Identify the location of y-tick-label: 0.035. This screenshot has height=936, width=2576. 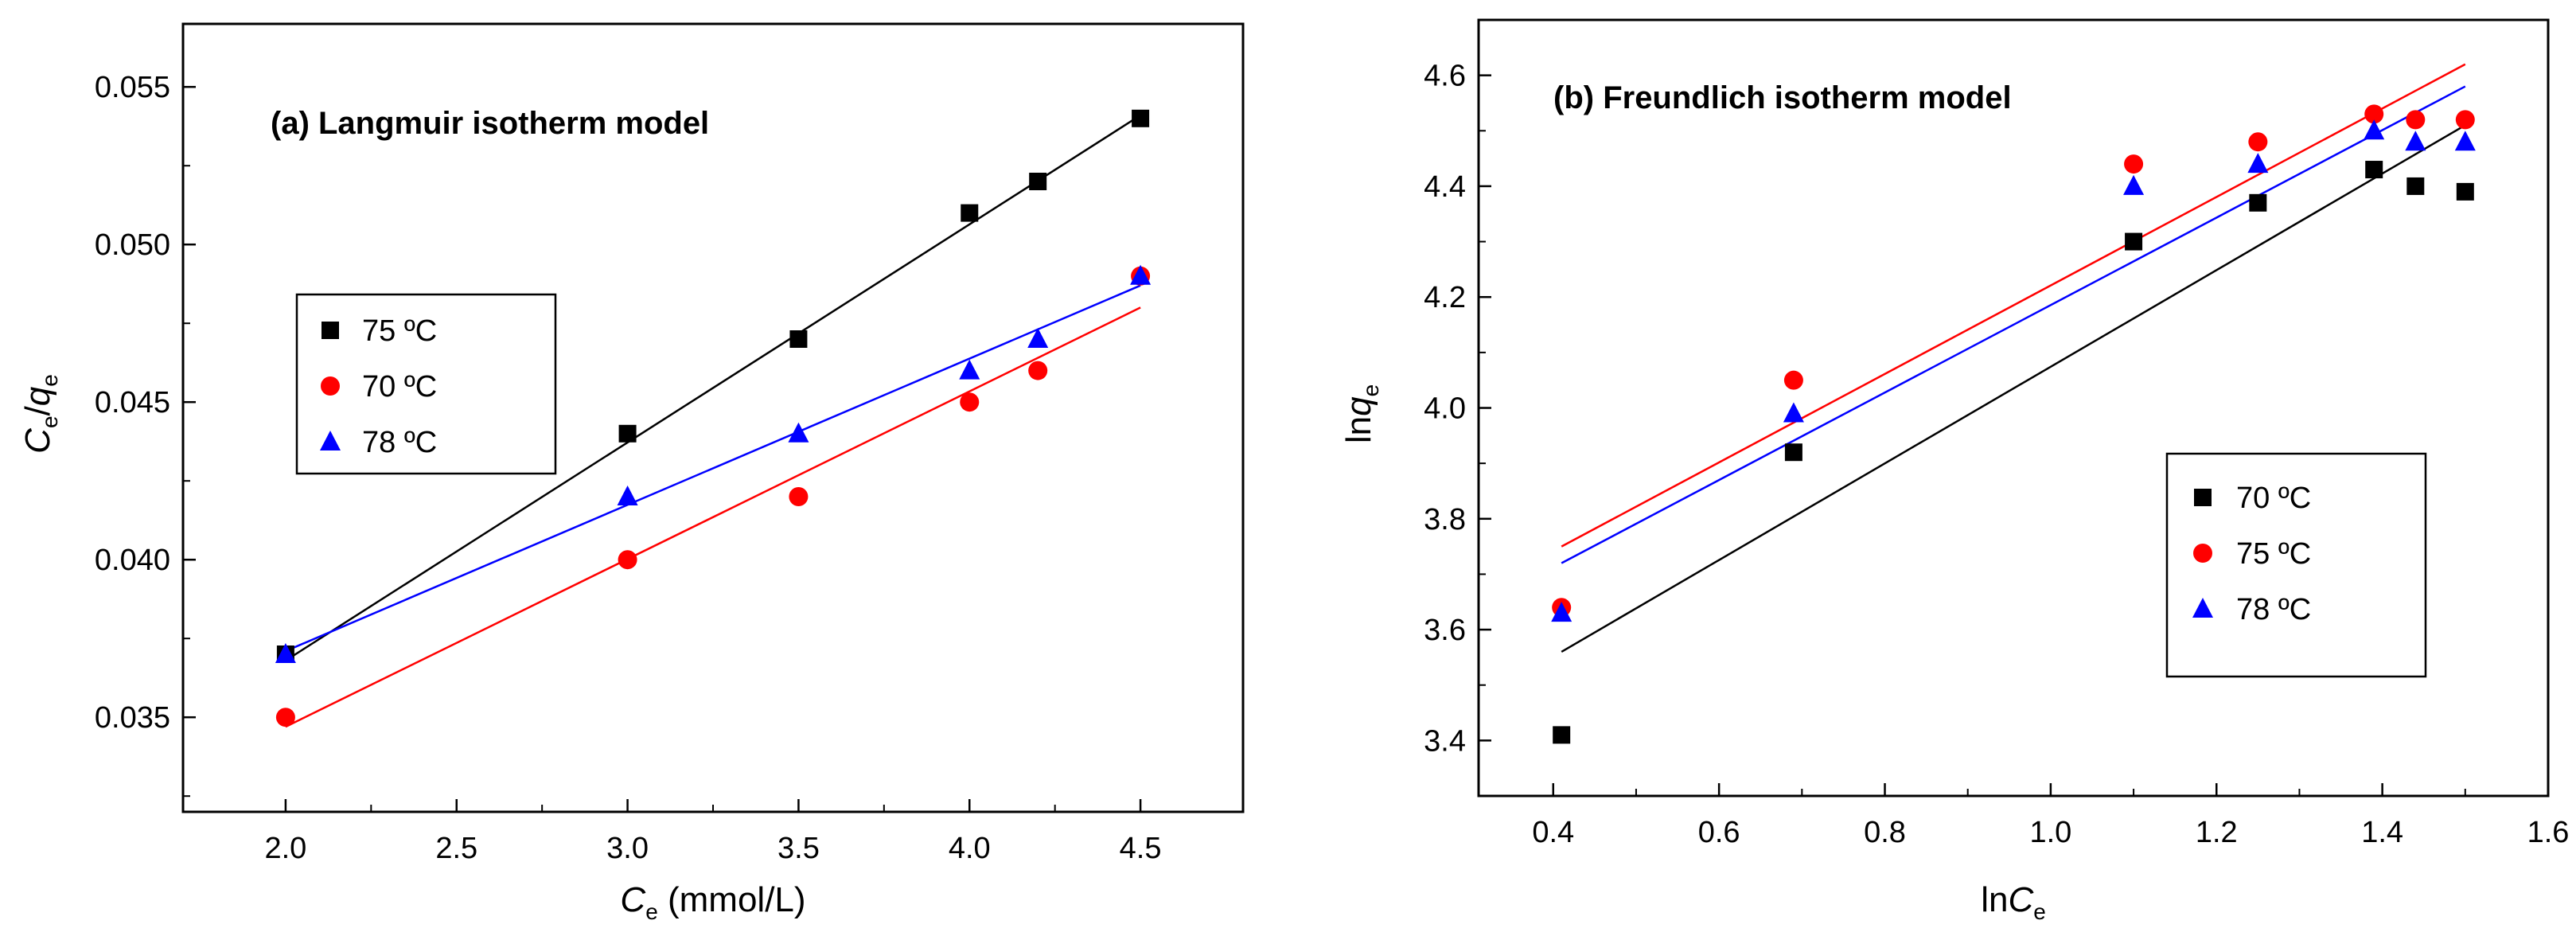
(132, 718).